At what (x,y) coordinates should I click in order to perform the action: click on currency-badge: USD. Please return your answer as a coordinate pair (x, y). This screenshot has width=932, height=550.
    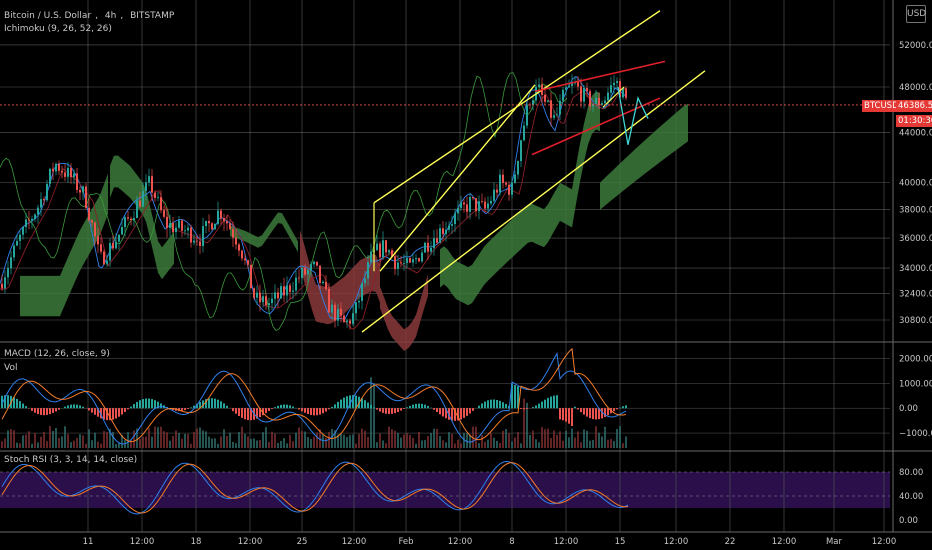
    Looking at the image, I should click on (916, 14).